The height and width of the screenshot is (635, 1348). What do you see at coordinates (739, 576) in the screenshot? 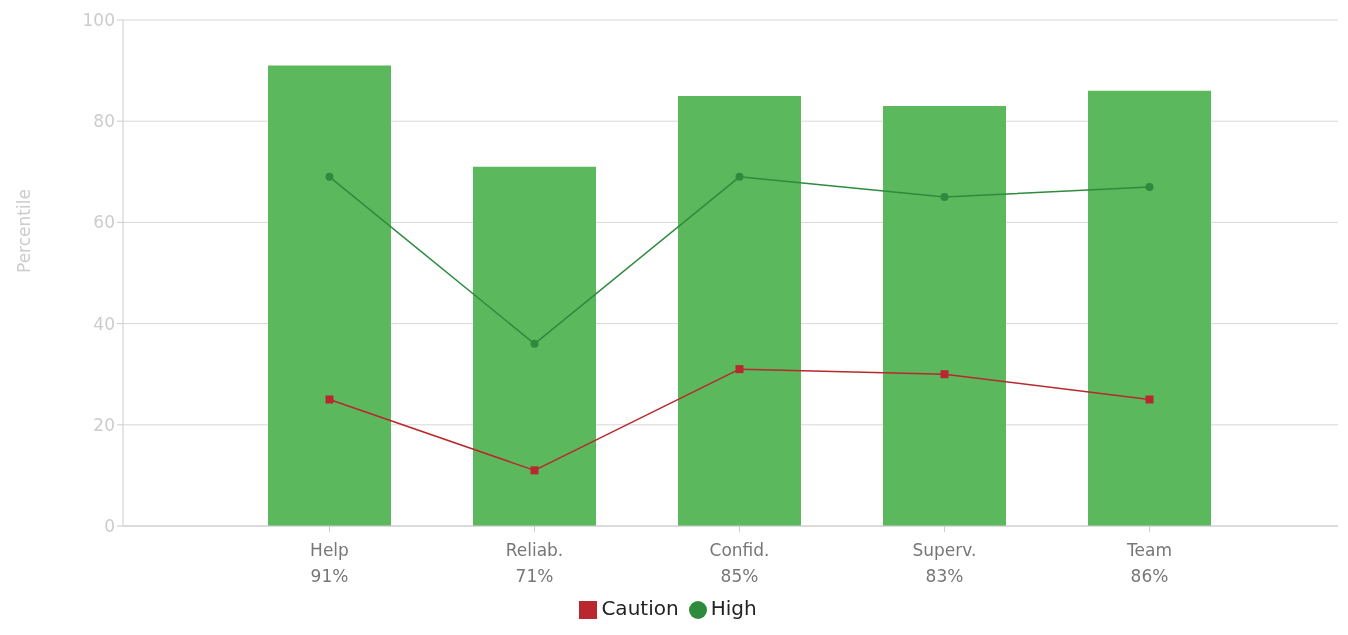
I see `data-label: 85%` at bounding box center [739, 576].